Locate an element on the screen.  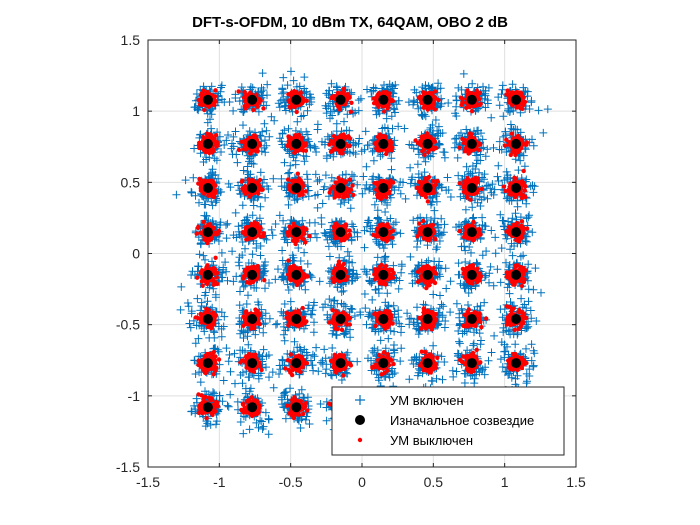
x-tick-label: -1.5 is located at coordinates (148, 482).